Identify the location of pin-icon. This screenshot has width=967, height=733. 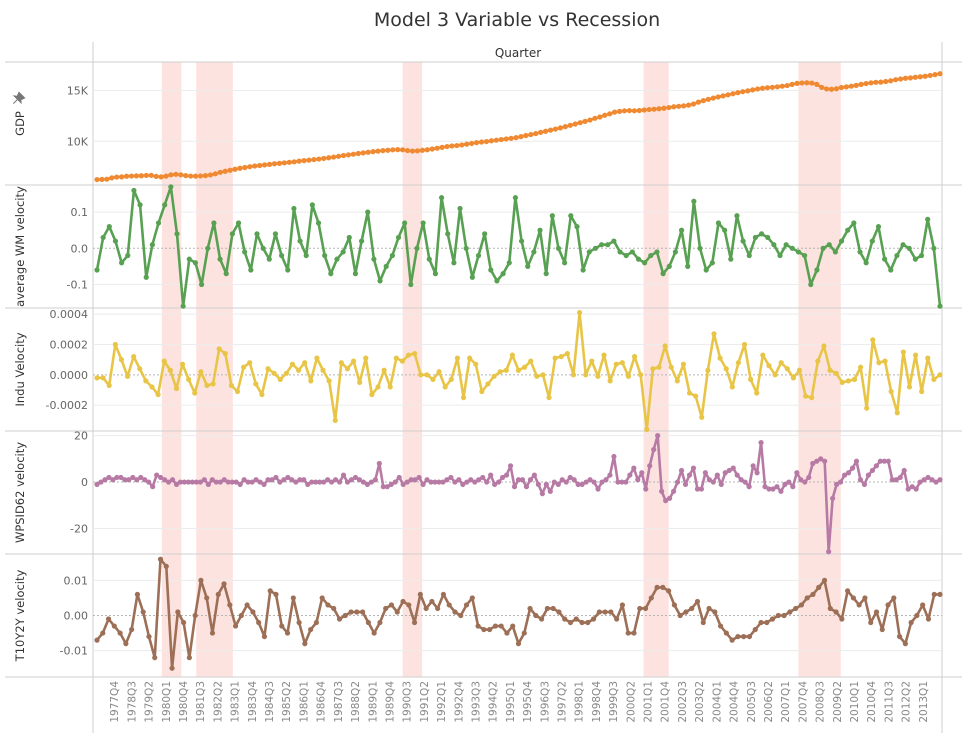
(18, 99).